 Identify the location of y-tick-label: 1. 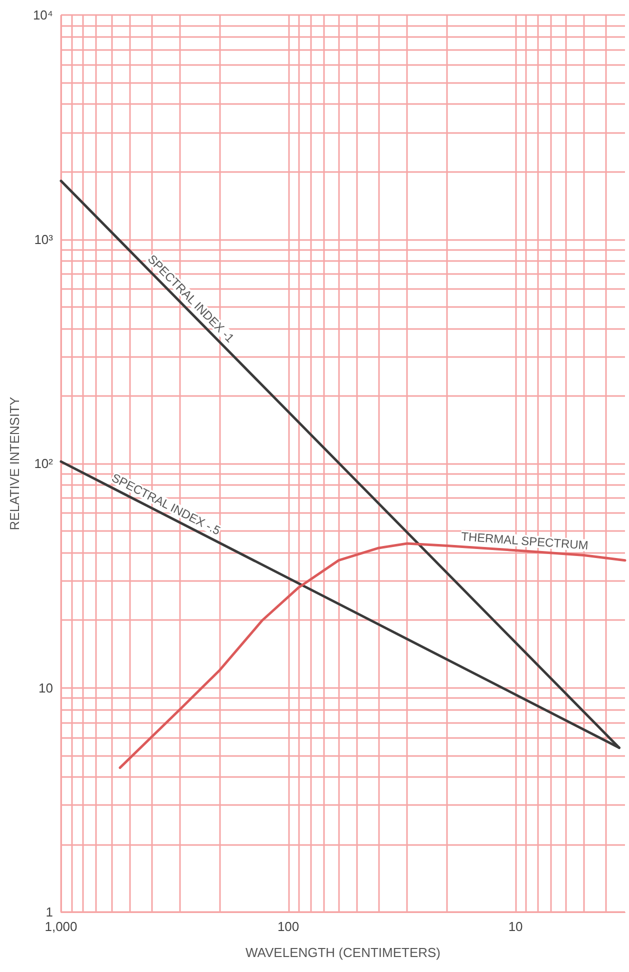
(49, 912).